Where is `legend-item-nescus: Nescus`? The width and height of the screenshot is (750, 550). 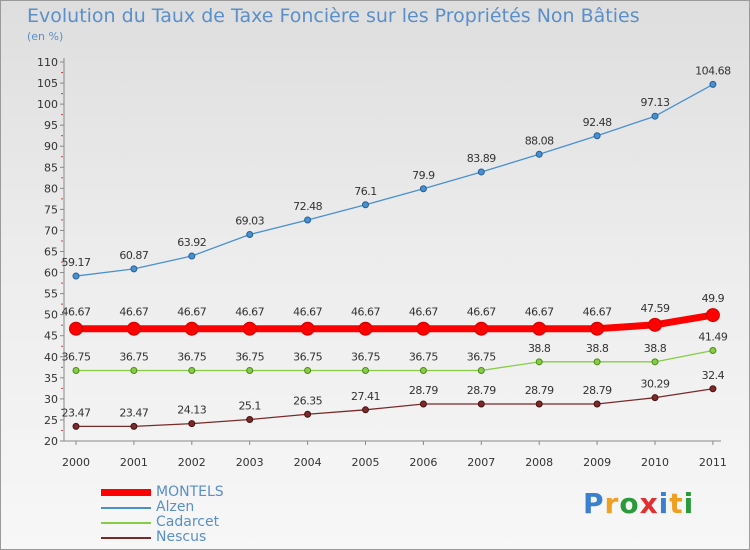
legend-item-nescus: Nescus is located at coordinates (201, 537).